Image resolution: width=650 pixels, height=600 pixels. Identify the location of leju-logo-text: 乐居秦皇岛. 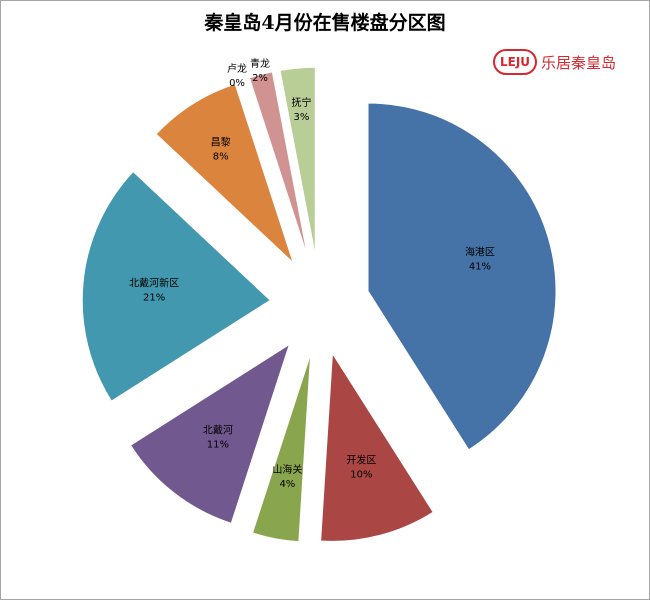
(579, 62).